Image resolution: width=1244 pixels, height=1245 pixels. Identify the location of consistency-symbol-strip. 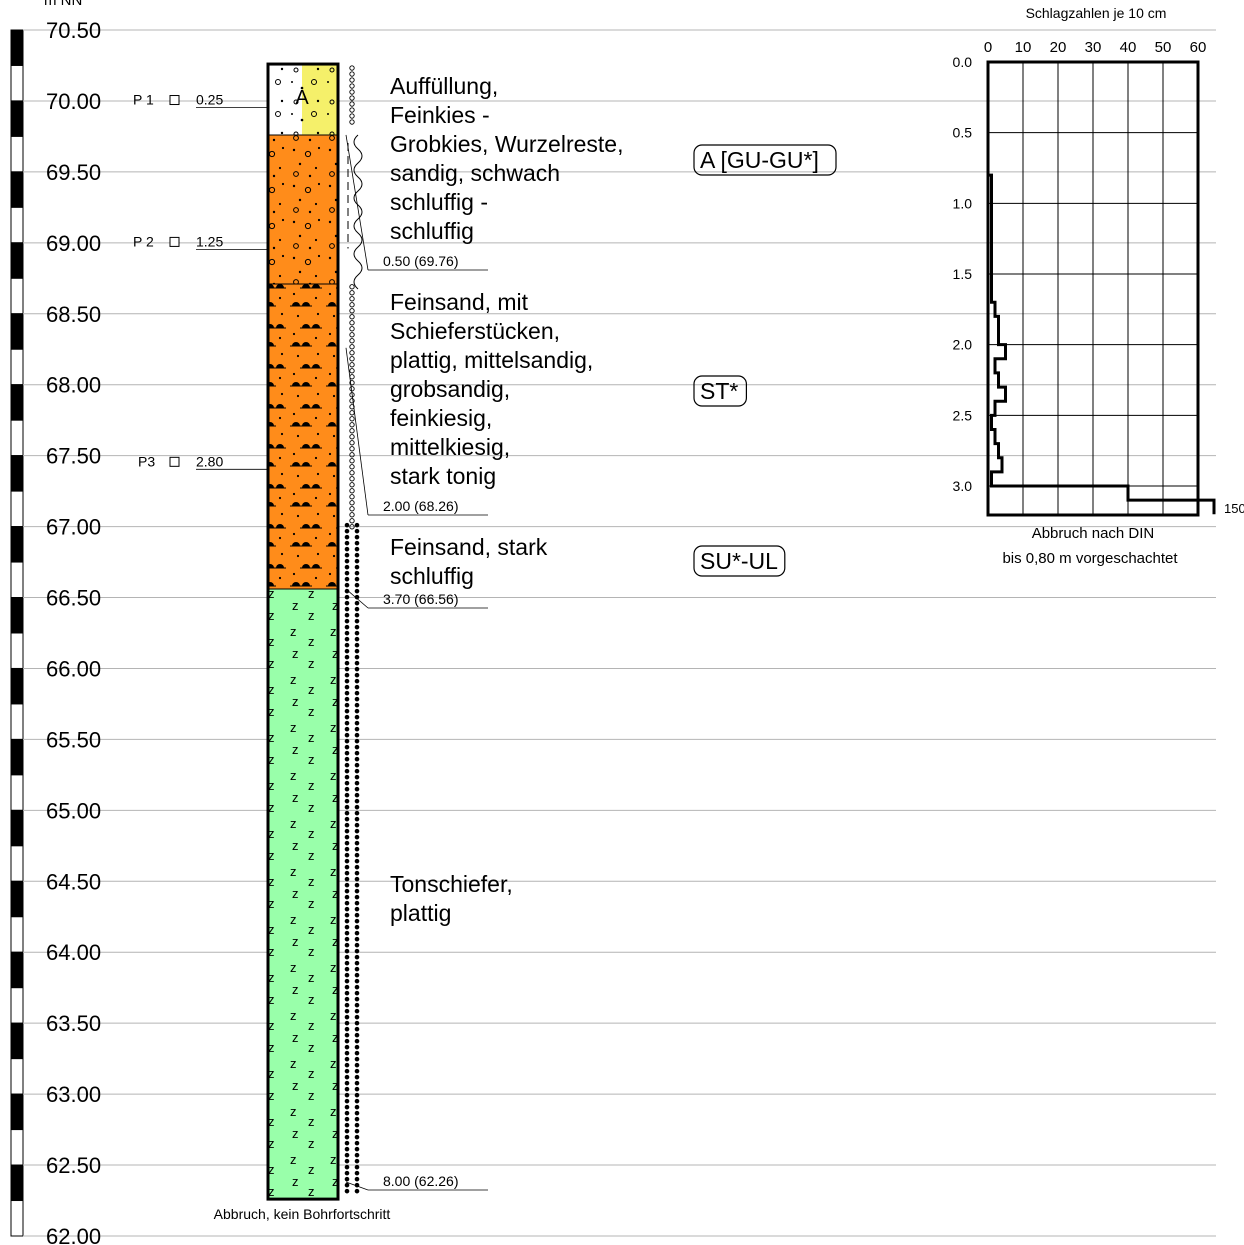
(353, 629).